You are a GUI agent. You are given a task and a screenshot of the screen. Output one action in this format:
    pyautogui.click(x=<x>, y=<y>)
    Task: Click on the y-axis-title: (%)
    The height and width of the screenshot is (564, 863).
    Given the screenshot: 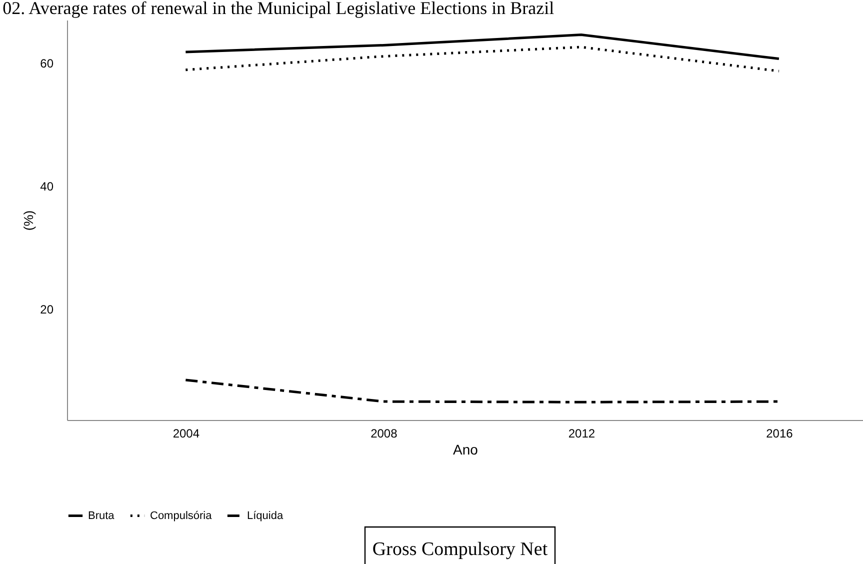 What is the action you would take?
    pyautogui.click(x=28, y=220)
    